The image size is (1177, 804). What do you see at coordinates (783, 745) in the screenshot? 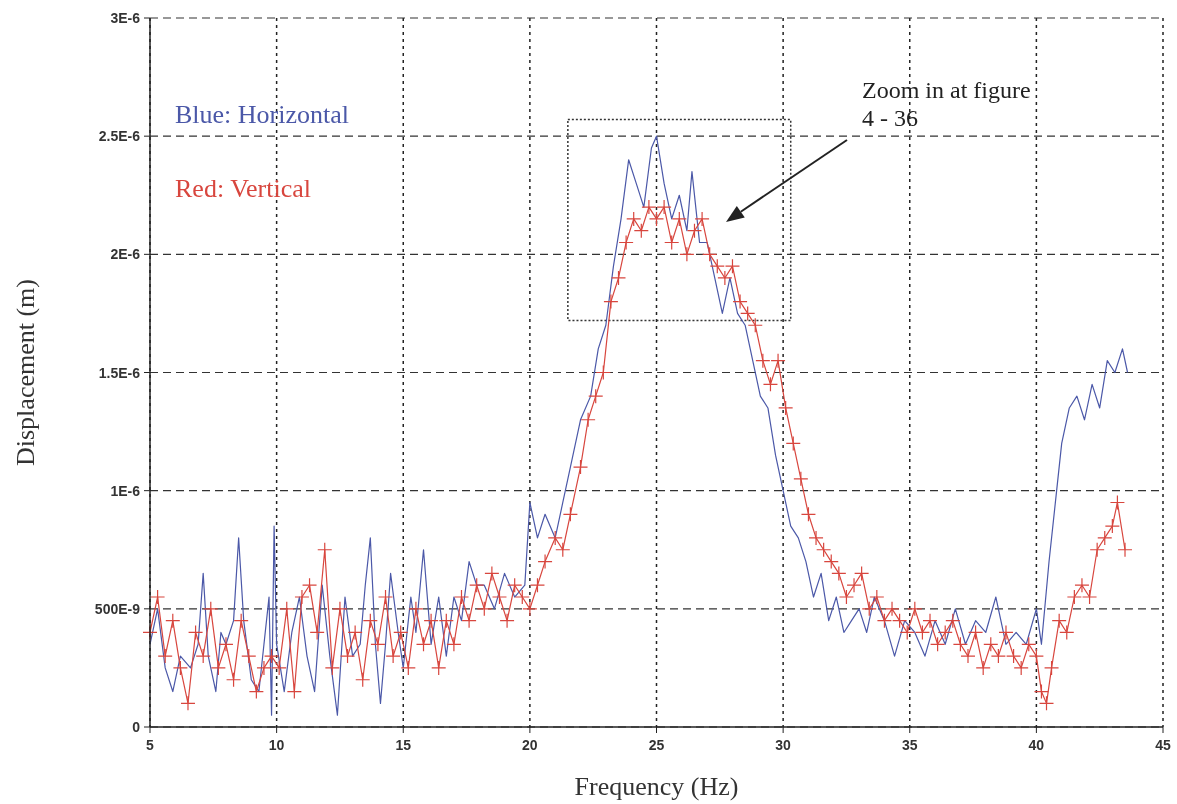
I see `x-tick-label: 30` at bounding box center [783, 745].